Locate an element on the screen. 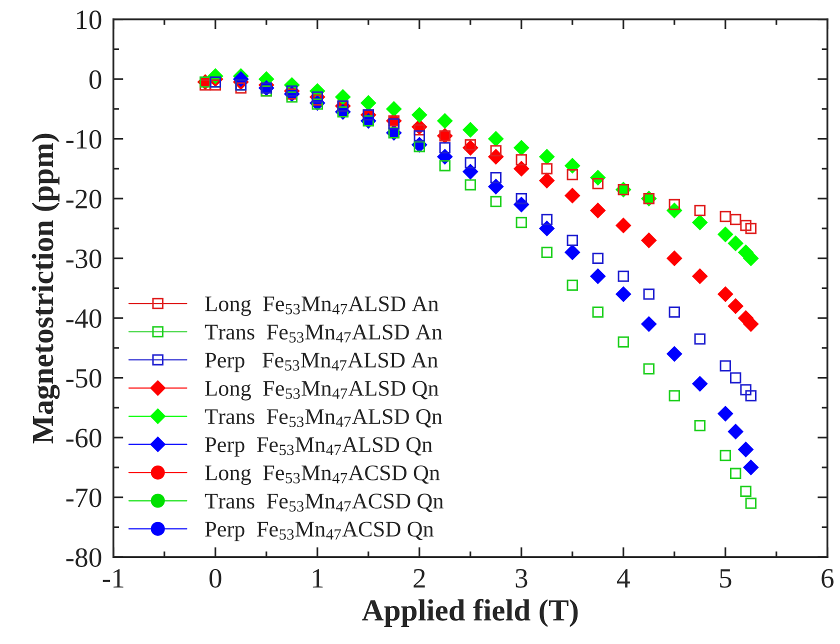  x-tick-label: -1 is located at coordinates (113, 578).